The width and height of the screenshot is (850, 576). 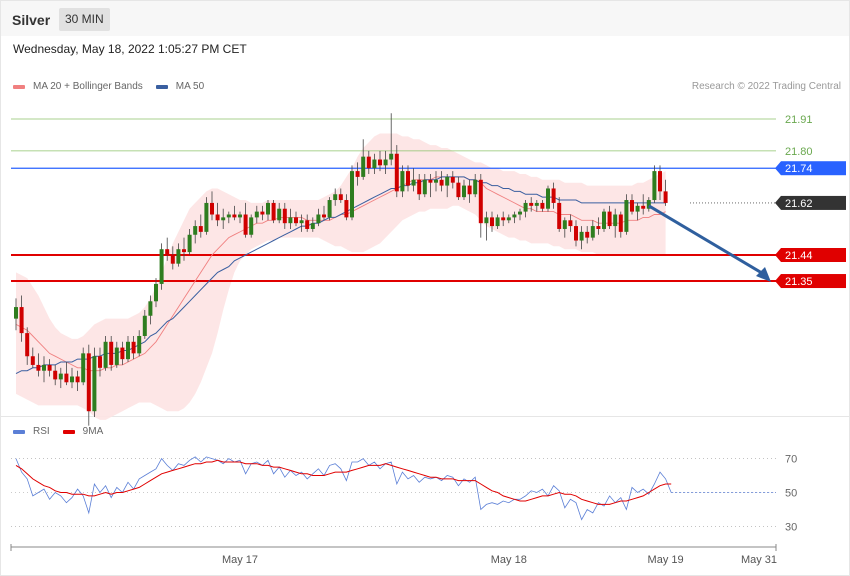 What do you see at coordinates (813, 168) in the screenshot?
I see `level-21-74-tag` at bounding box center [813, 168].